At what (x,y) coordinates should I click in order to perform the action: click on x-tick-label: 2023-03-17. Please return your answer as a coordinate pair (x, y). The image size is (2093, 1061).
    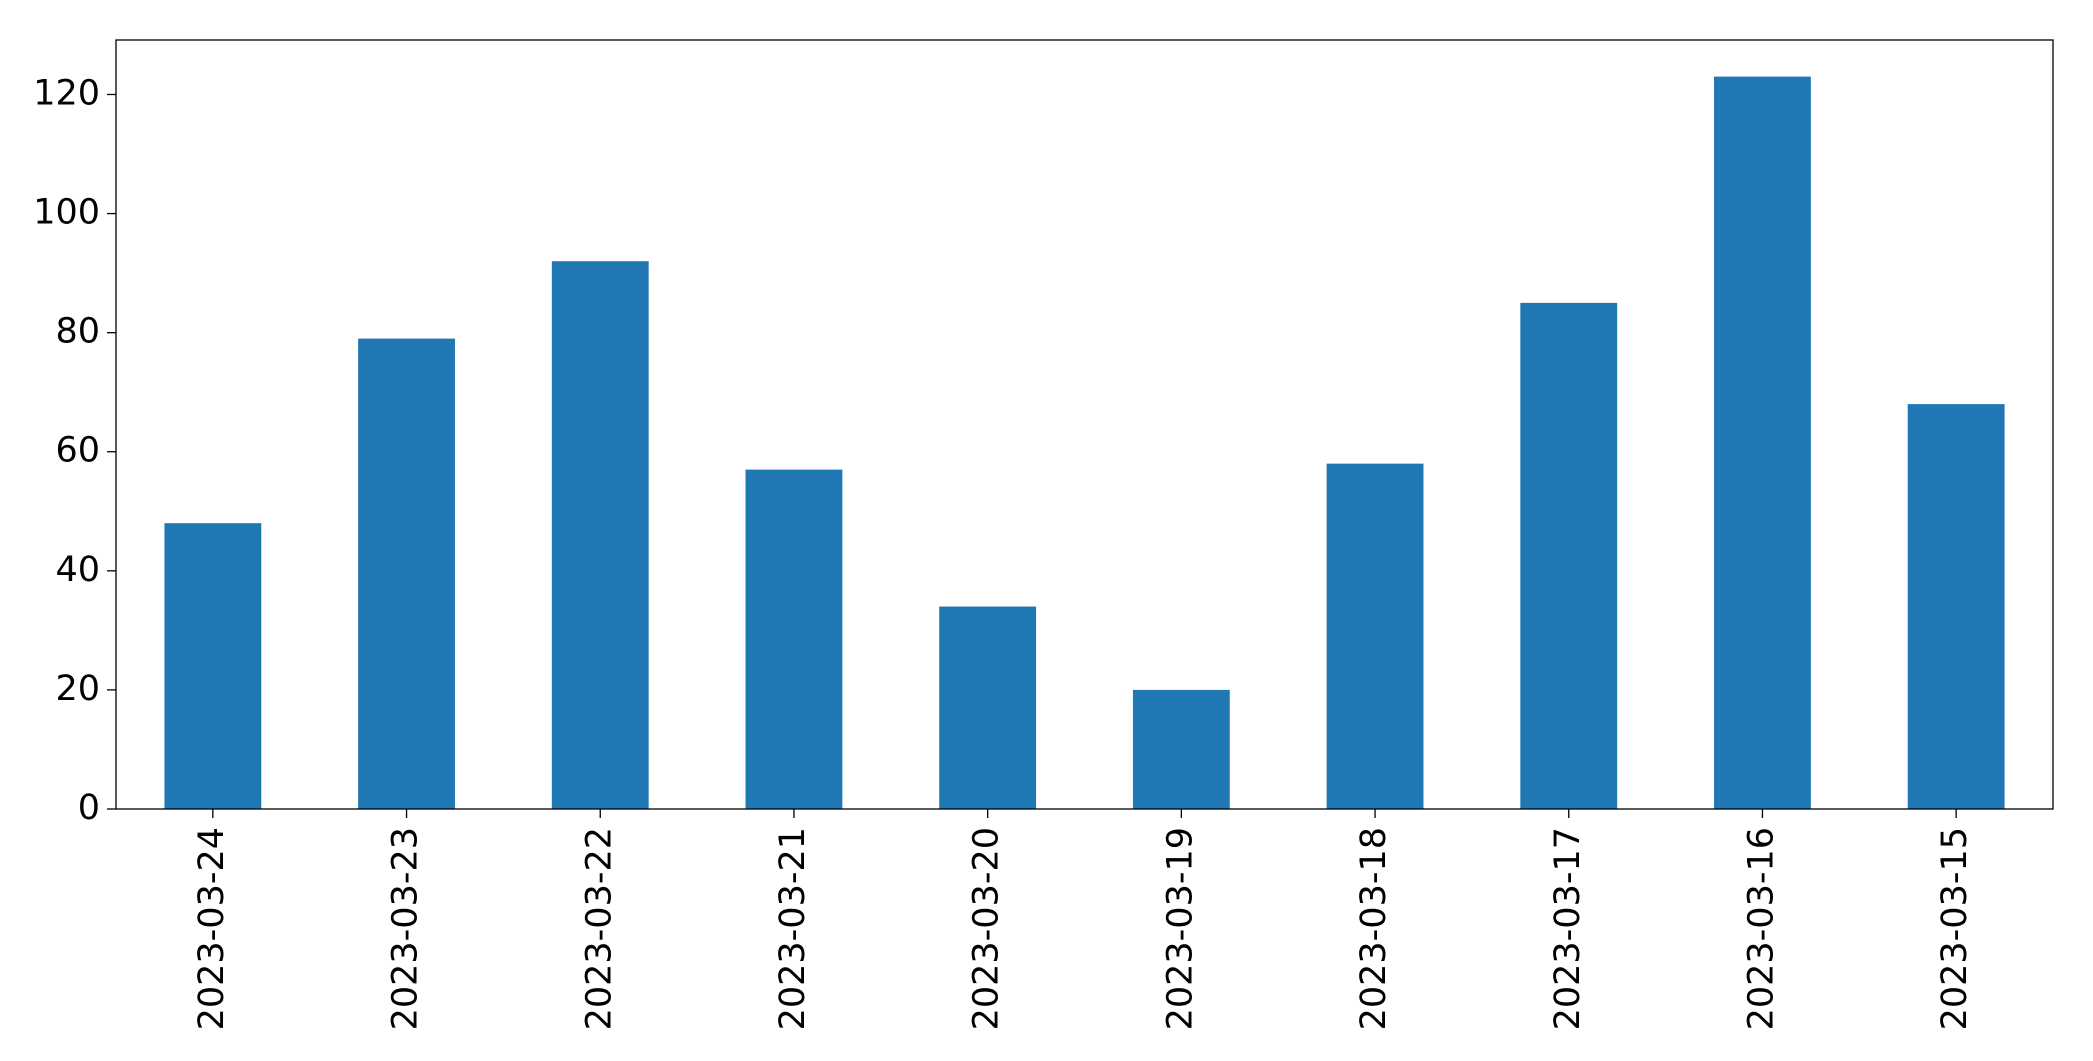
    Looking at the image, I should click on (1568, 928).